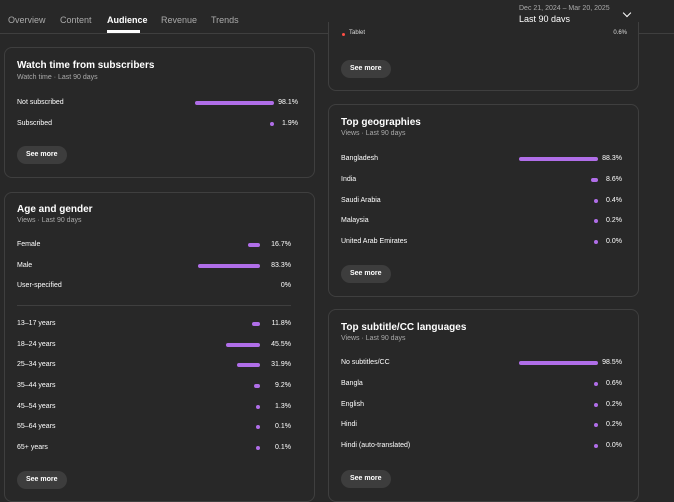 Image resolution: width=674 pixels, height=502 pixels. What do you see at coordinates (86, 65) in the screenshot?
I see `card-title: Watch time from subscribers` at bounding box center [86, 65].